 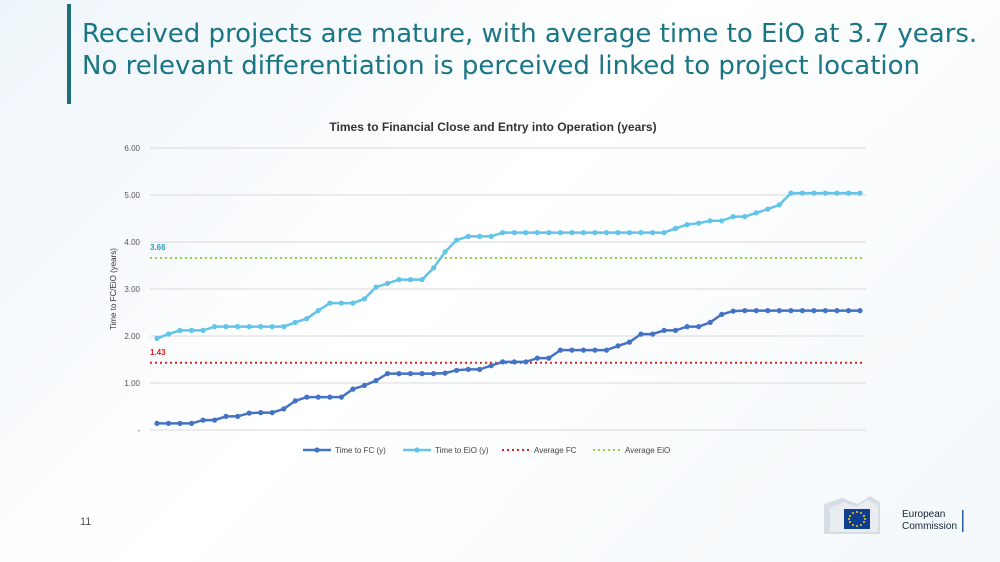 What do you see at coordinates (69, 54) in the screenshot?
I see `title-accent-bar` at bounding box center [69, 54].